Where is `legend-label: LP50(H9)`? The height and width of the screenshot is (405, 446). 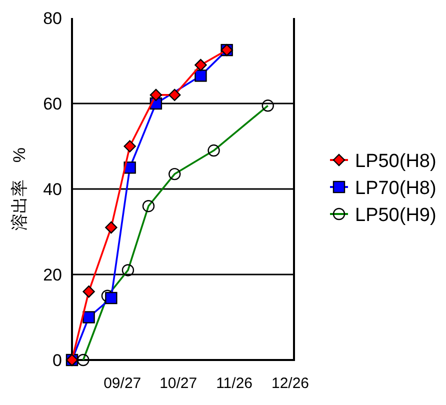 legend-label: LP50(H9) is located at coordinates (395, 215).